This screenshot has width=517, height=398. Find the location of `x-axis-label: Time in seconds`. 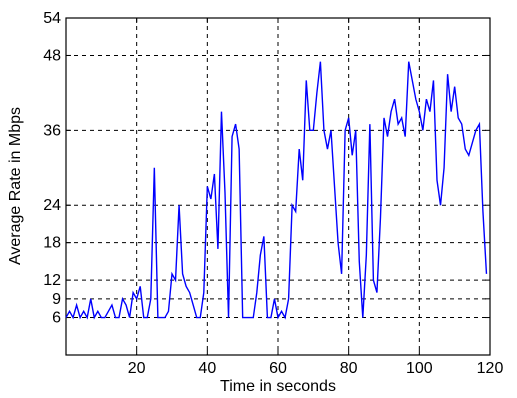

x-axis-label: Time in seconds is located at coordinates (278, 386).